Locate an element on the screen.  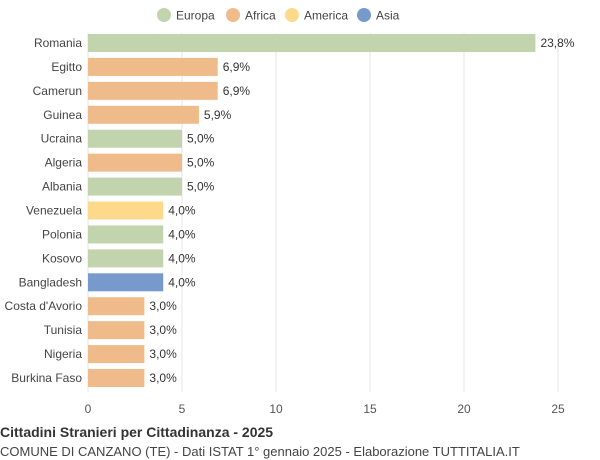
y-tick-label: Algeria is located at coordinates (64, 163).